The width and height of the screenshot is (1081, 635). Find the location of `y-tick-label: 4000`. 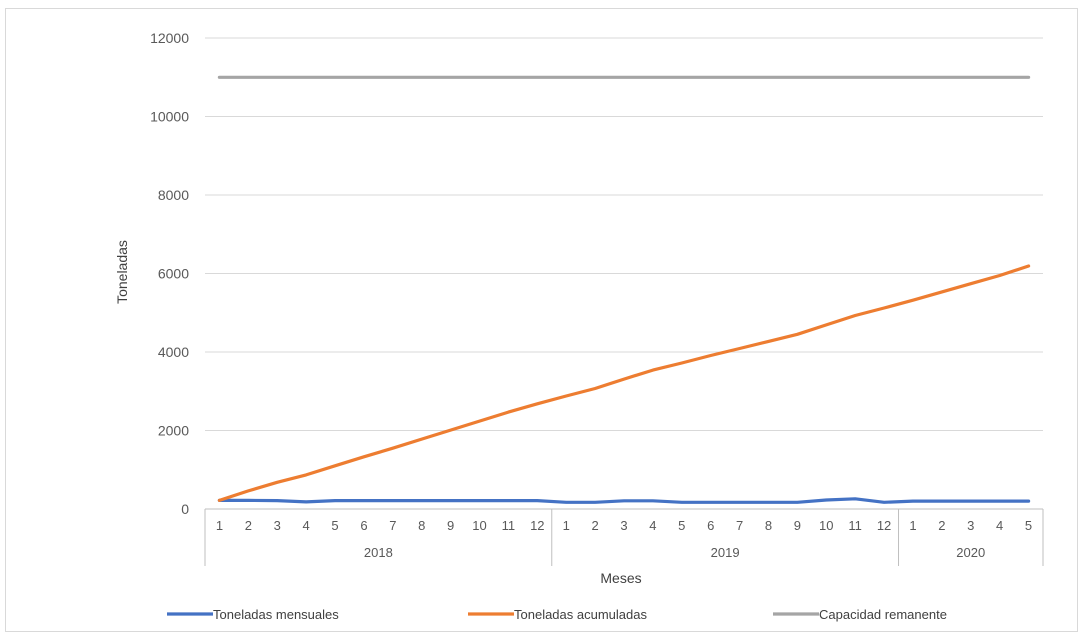

y-tick-label: 4000 is located at coordinates (173, 352).